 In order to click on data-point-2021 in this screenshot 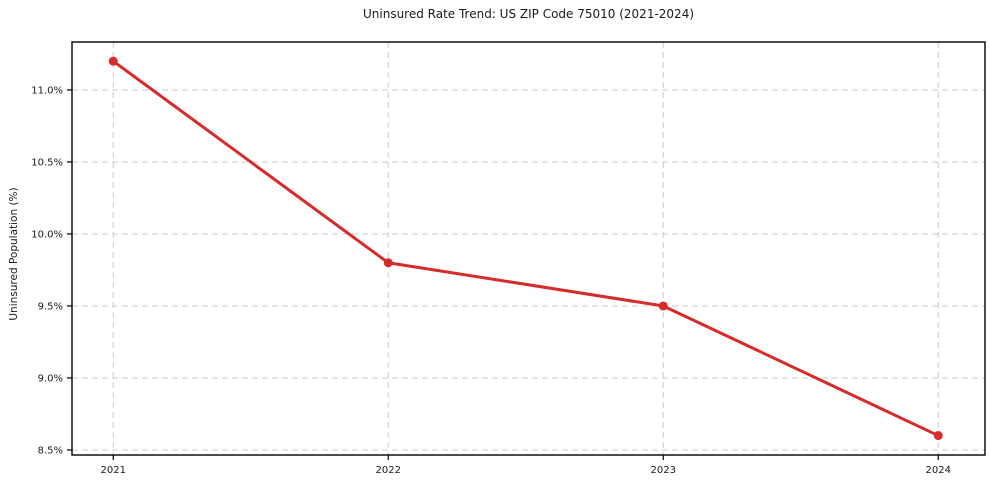, I will do `click(113, 61)`.